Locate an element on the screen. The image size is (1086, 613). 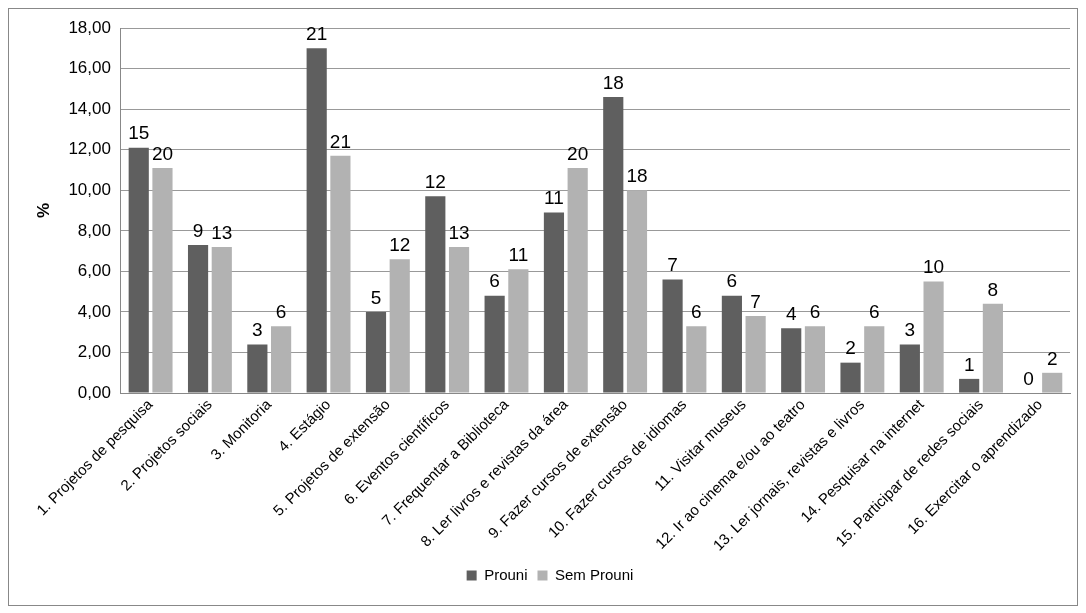
y-tick-label: 2,00 is located at coordinates (94, 352).